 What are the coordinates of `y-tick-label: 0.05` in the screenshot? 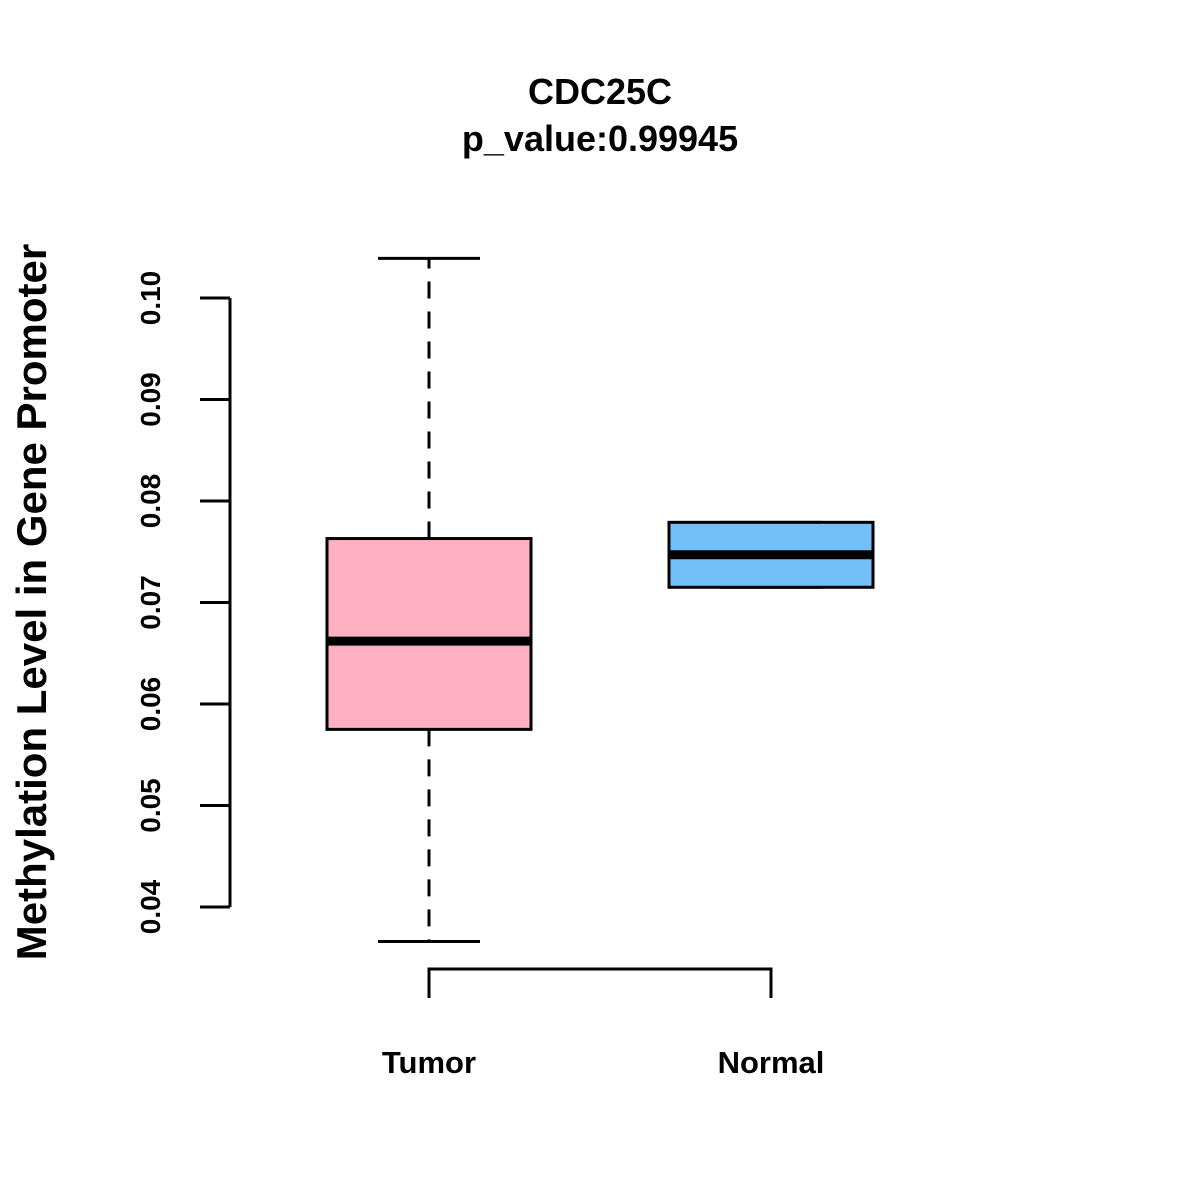 It's located at (150, 805).